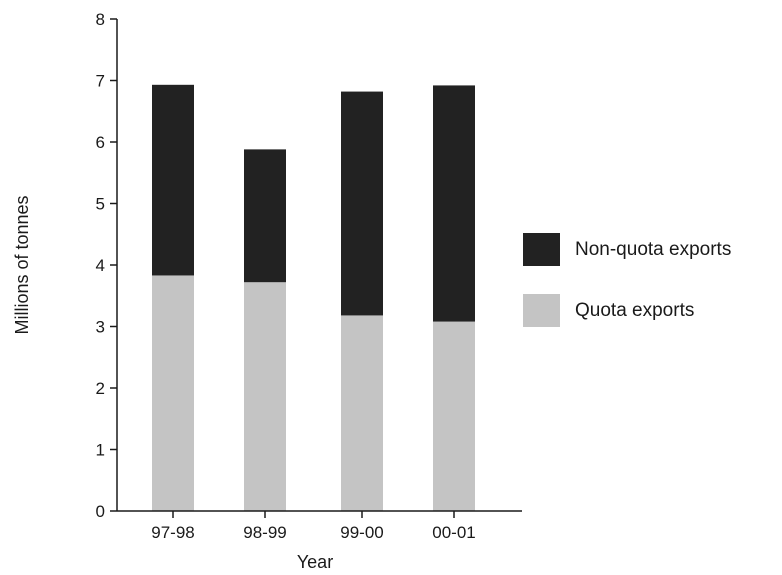 This screenshot has height=575, width=782. What do you see at coordinates (453, 532) in the screenshot?
I see `x-tick-label: 00-01` at bounding box center [453, 532].